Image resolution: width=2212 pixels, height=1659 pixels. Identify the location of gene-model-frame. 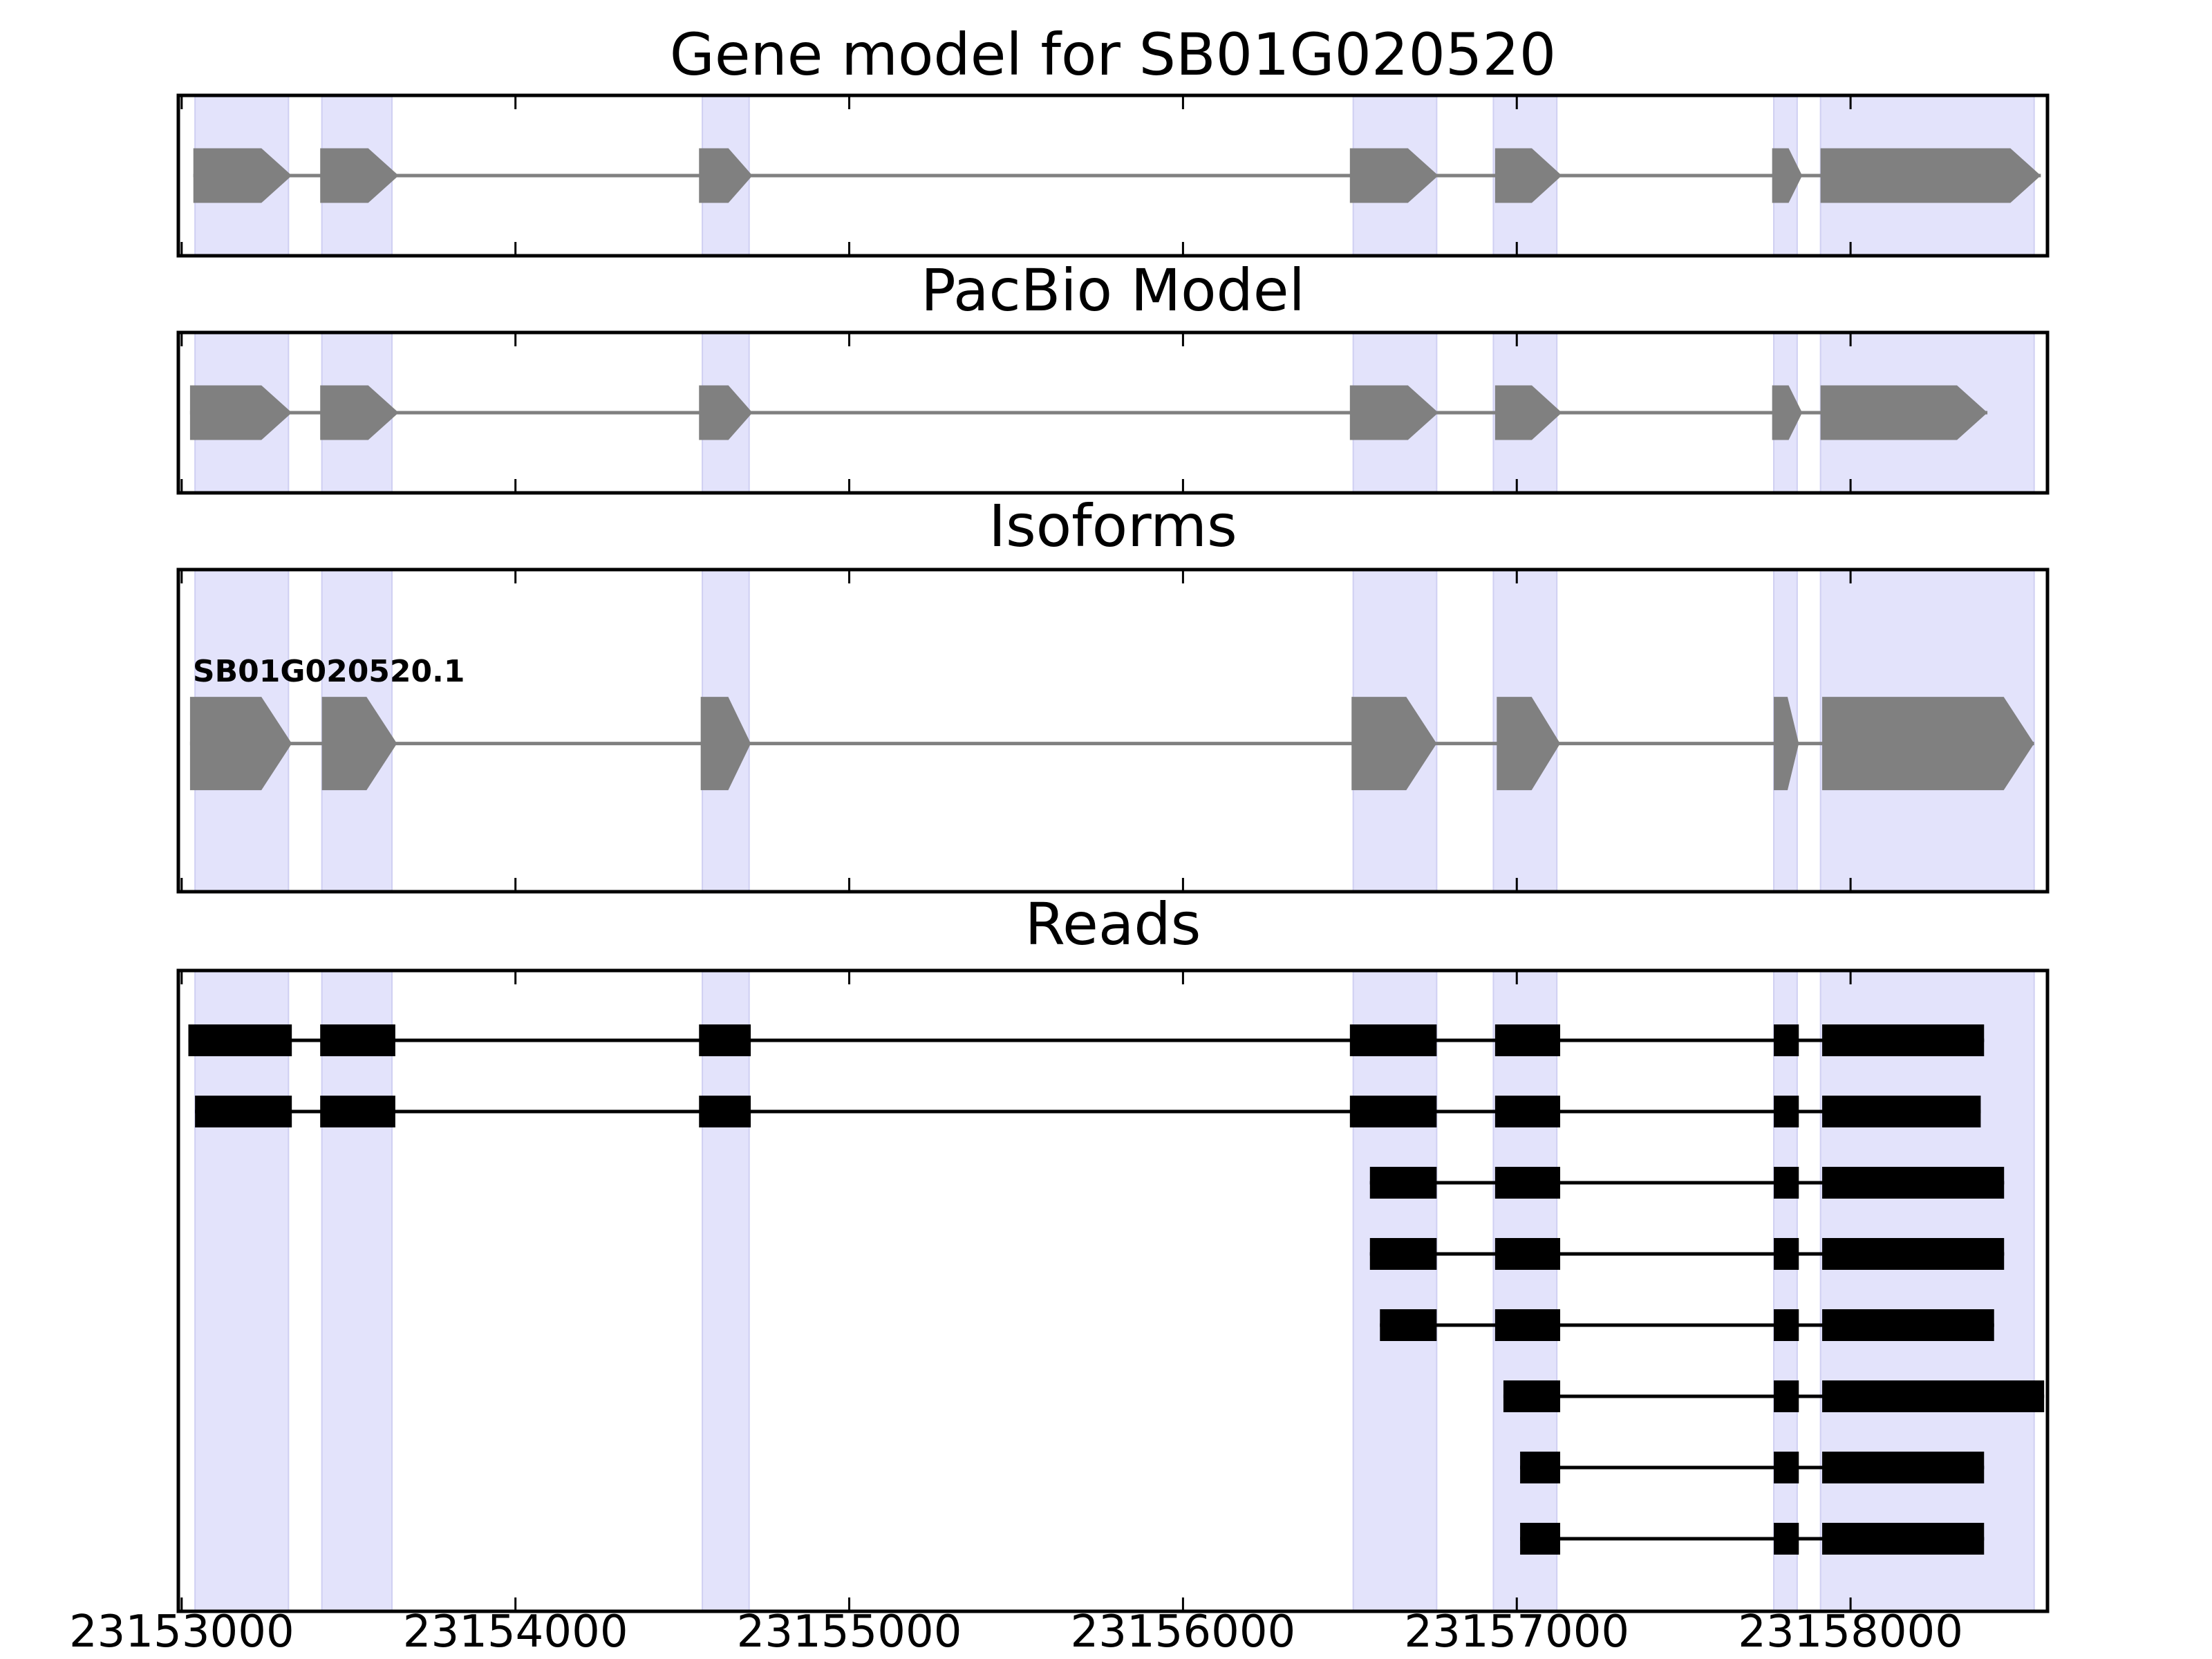
(1113, 175).